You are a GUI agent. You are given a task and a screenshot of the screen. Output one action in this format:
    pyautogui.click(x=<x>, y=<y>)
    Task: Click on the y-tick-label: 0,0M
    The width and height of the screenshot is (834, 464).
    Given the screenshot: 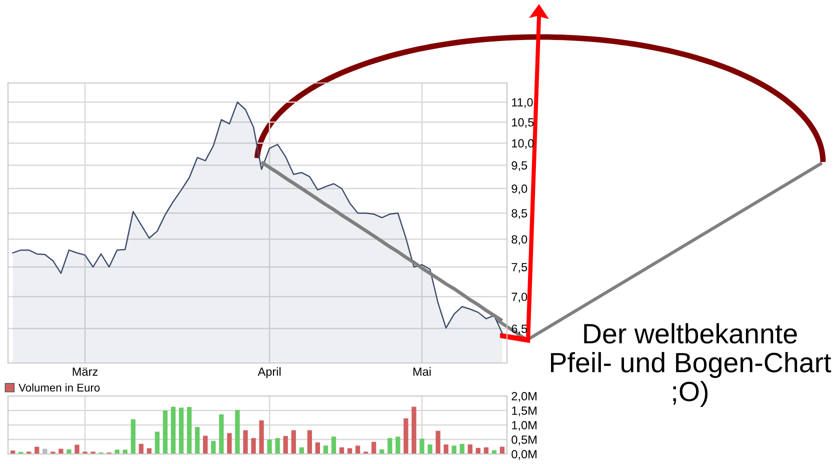 What is the action you would take?
    pyautogui.click(x=524, y=455)
    